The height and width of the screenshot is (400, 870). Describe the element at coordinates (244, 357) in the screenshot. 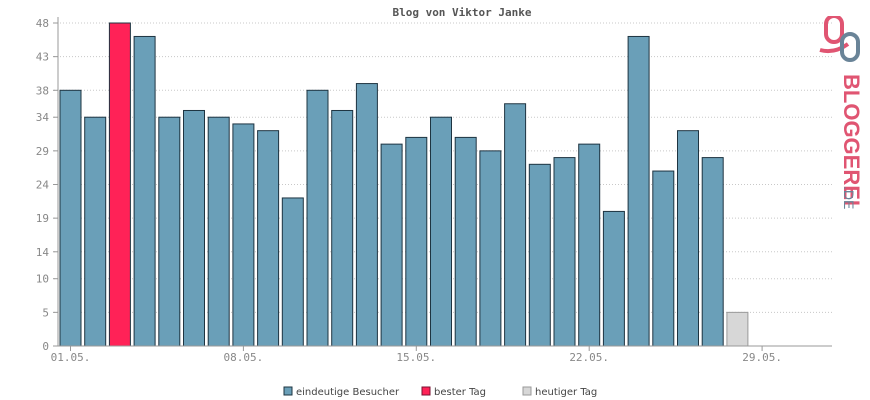

I see `x-tick-label: 08.05.` at that location.